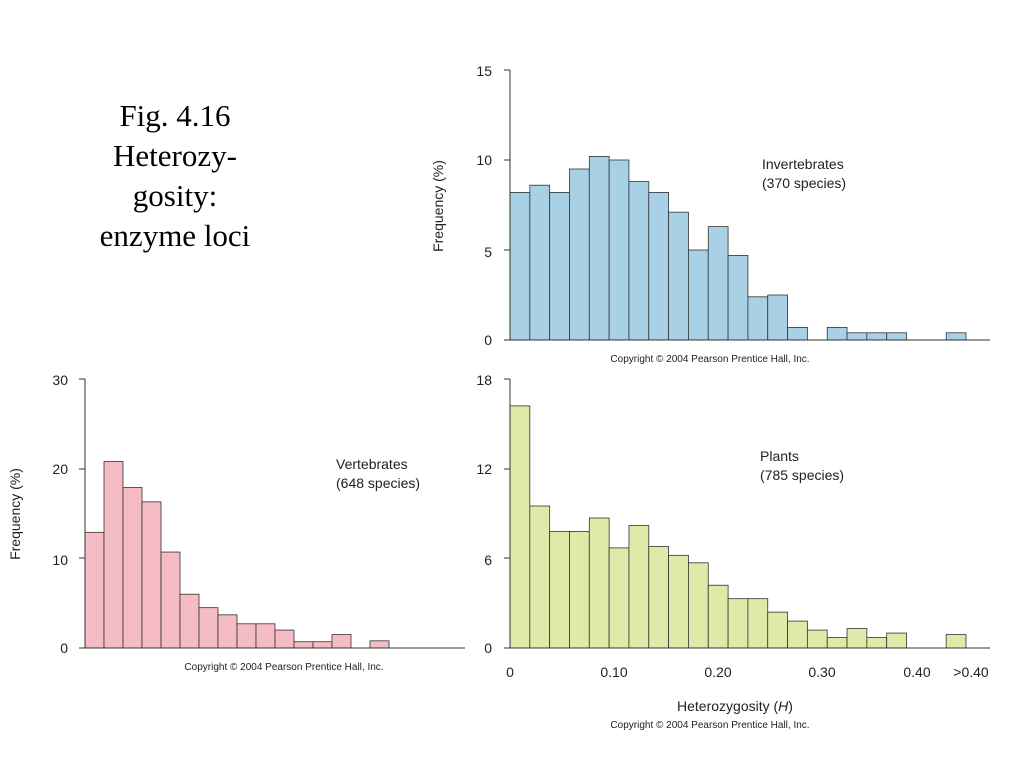 This screenshot has width=1024, height=768. What do you see at coordinates (488, 340) in the screenshot?
I see `invertebrates-ytick: 0` at bounding box center [488, 340].